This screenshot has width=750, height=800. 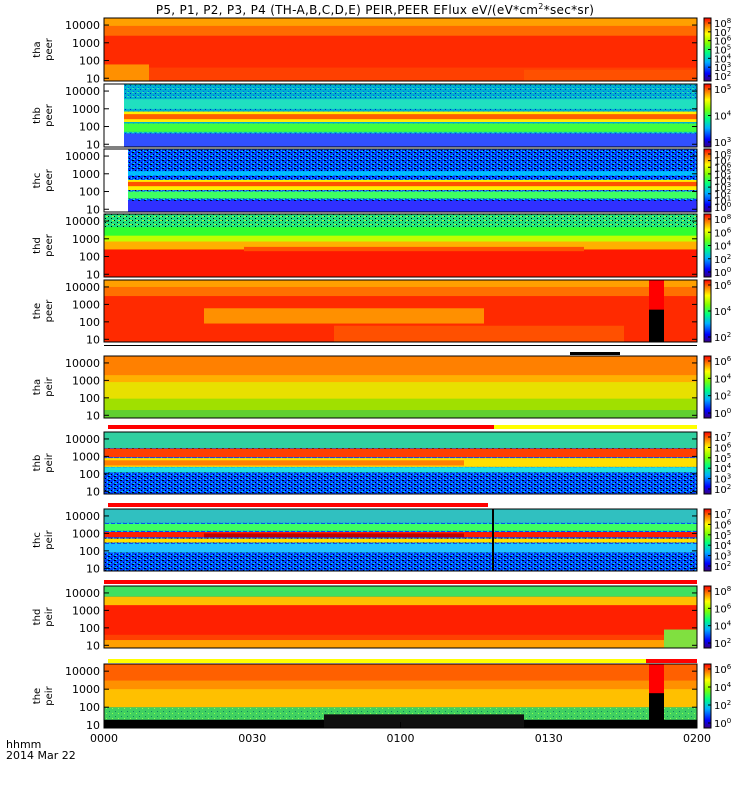 I want to click on panel-tha-peer-image, so click(x=400, y=49).